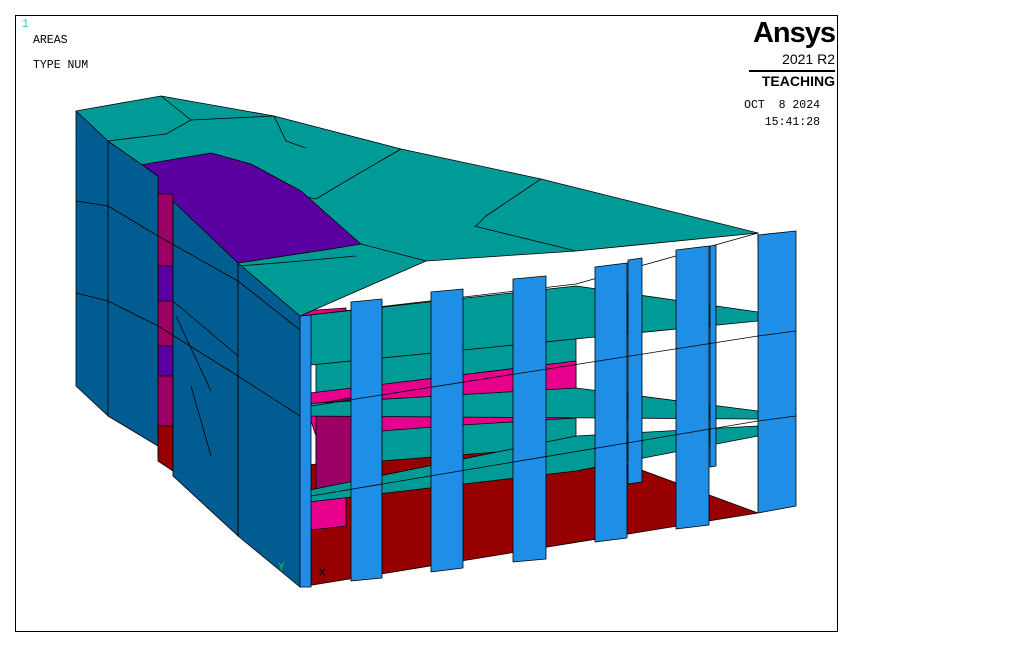 The image size is (1012, 648). I want to click on brand-name: Ansys, so click(794, 33).